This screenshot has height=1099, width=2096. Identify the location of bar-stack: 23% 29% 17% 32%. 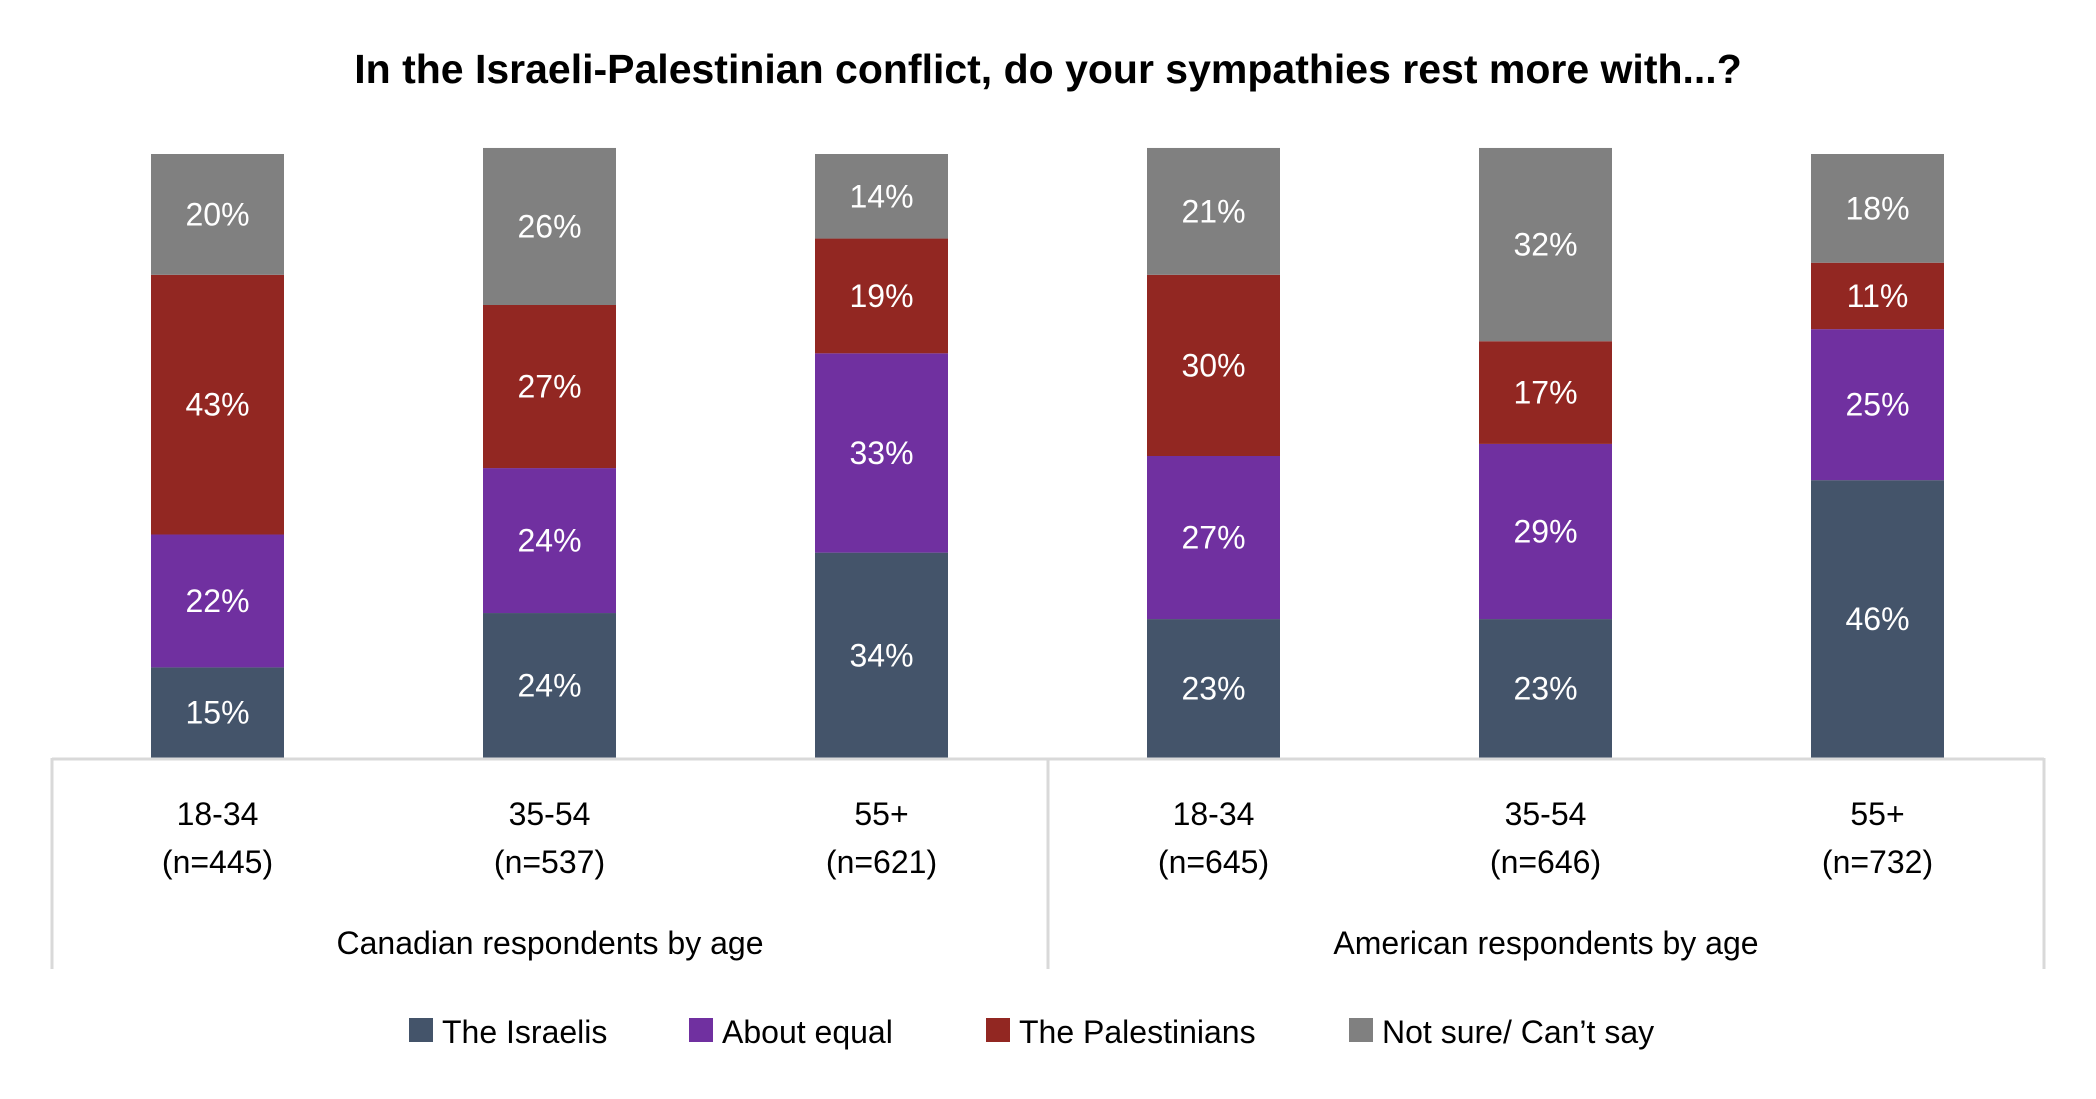
(1545, 452).